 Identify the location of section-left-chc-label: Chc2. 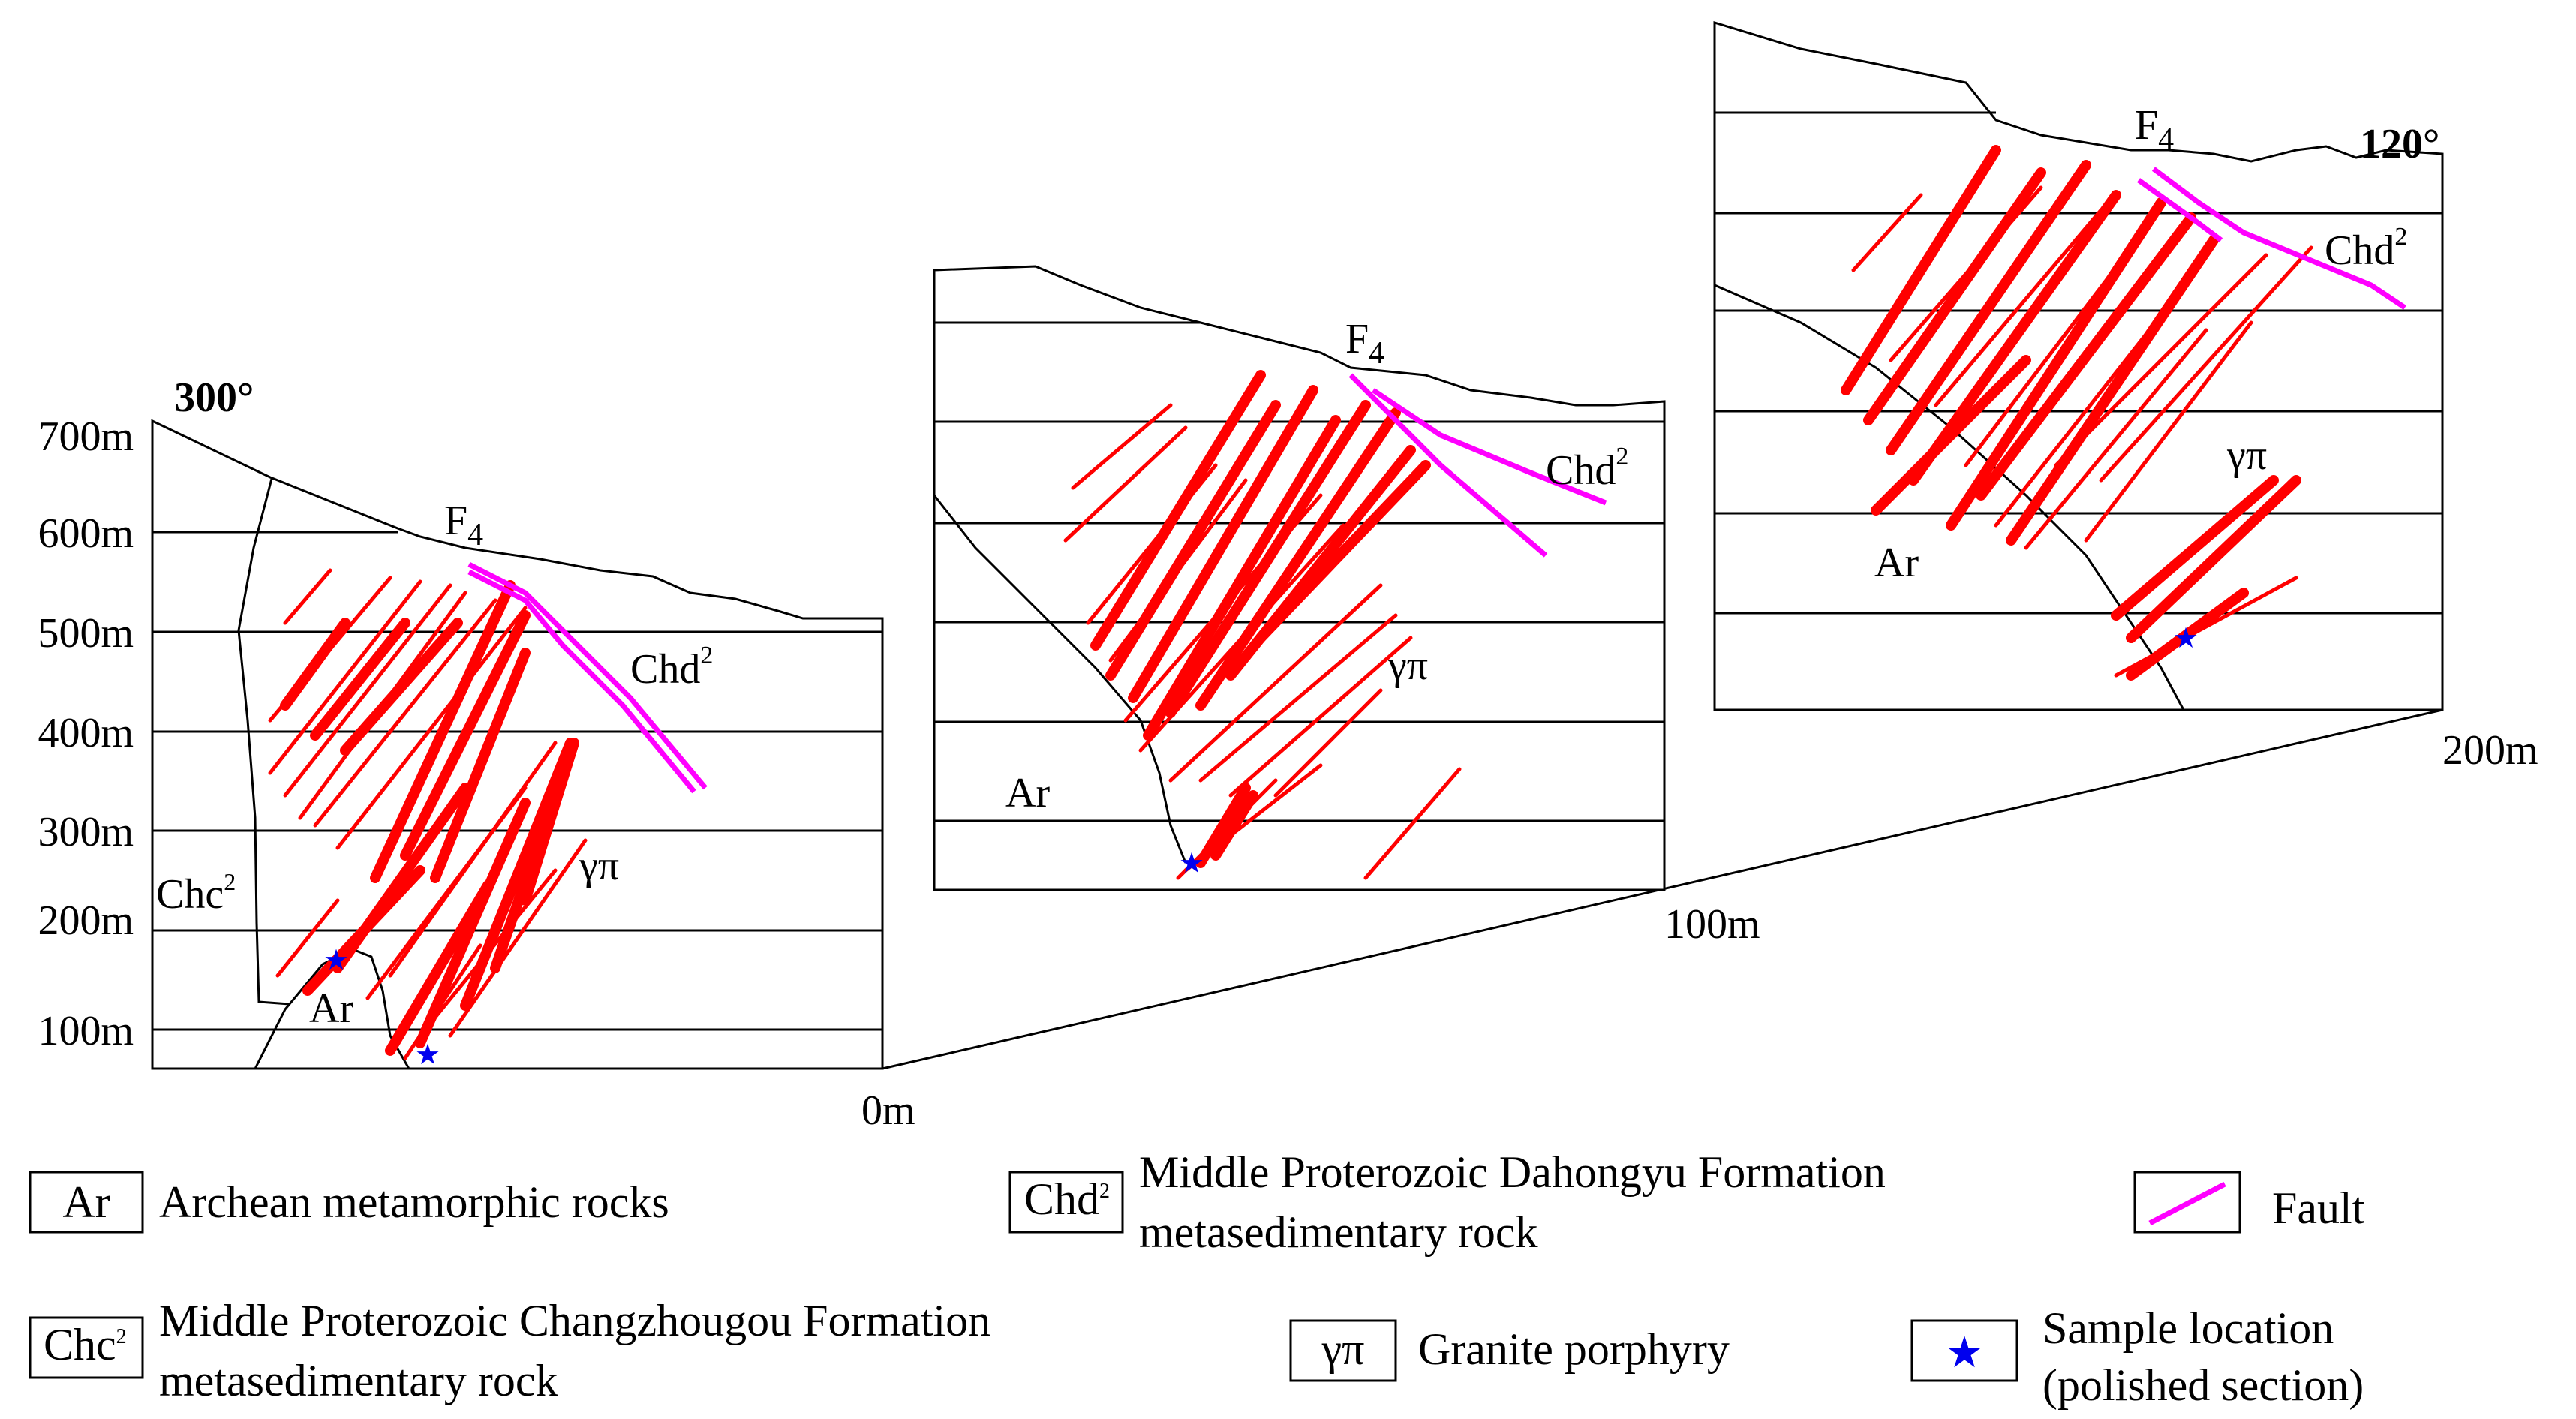
(196, 893).